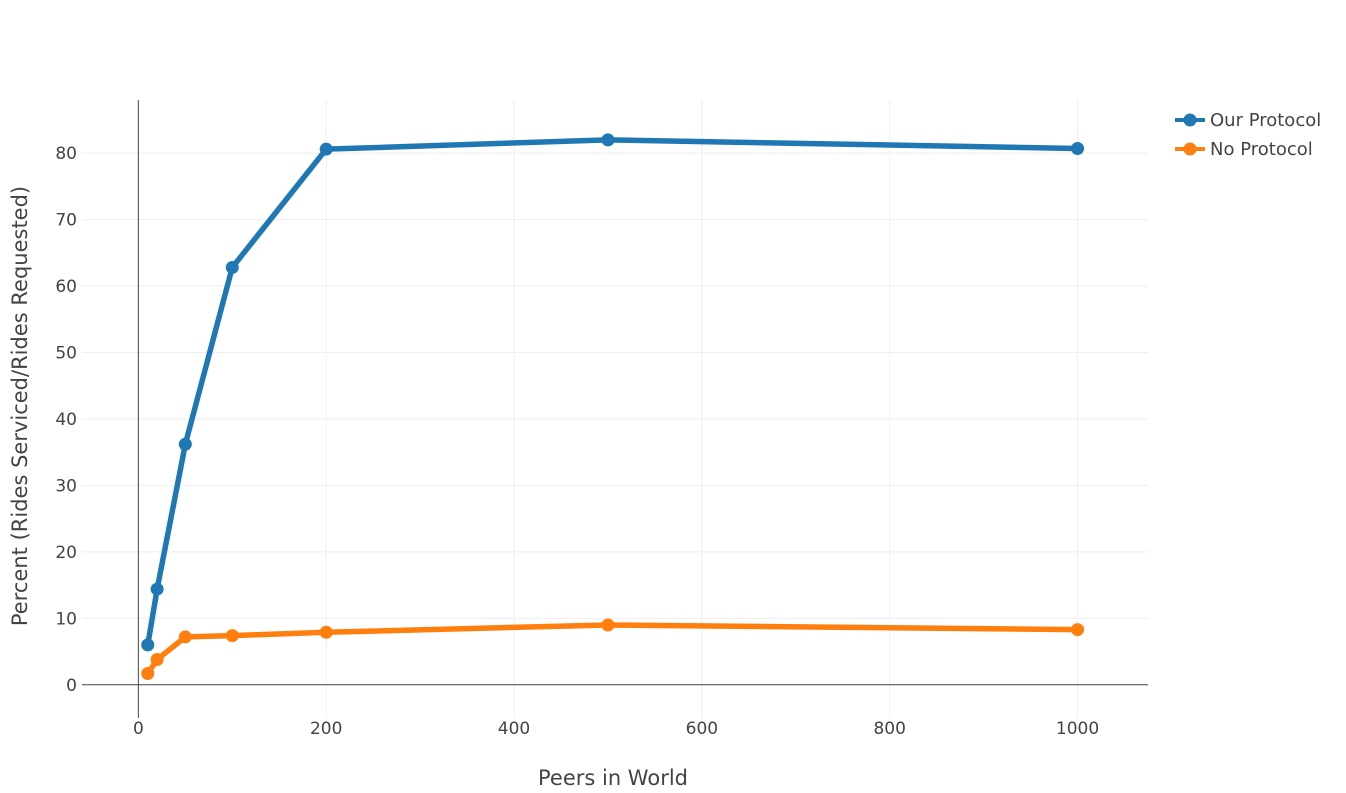 This screenshot has height=793, width=1346. I want to click on x-tick-label: 200, so click(326, 729).